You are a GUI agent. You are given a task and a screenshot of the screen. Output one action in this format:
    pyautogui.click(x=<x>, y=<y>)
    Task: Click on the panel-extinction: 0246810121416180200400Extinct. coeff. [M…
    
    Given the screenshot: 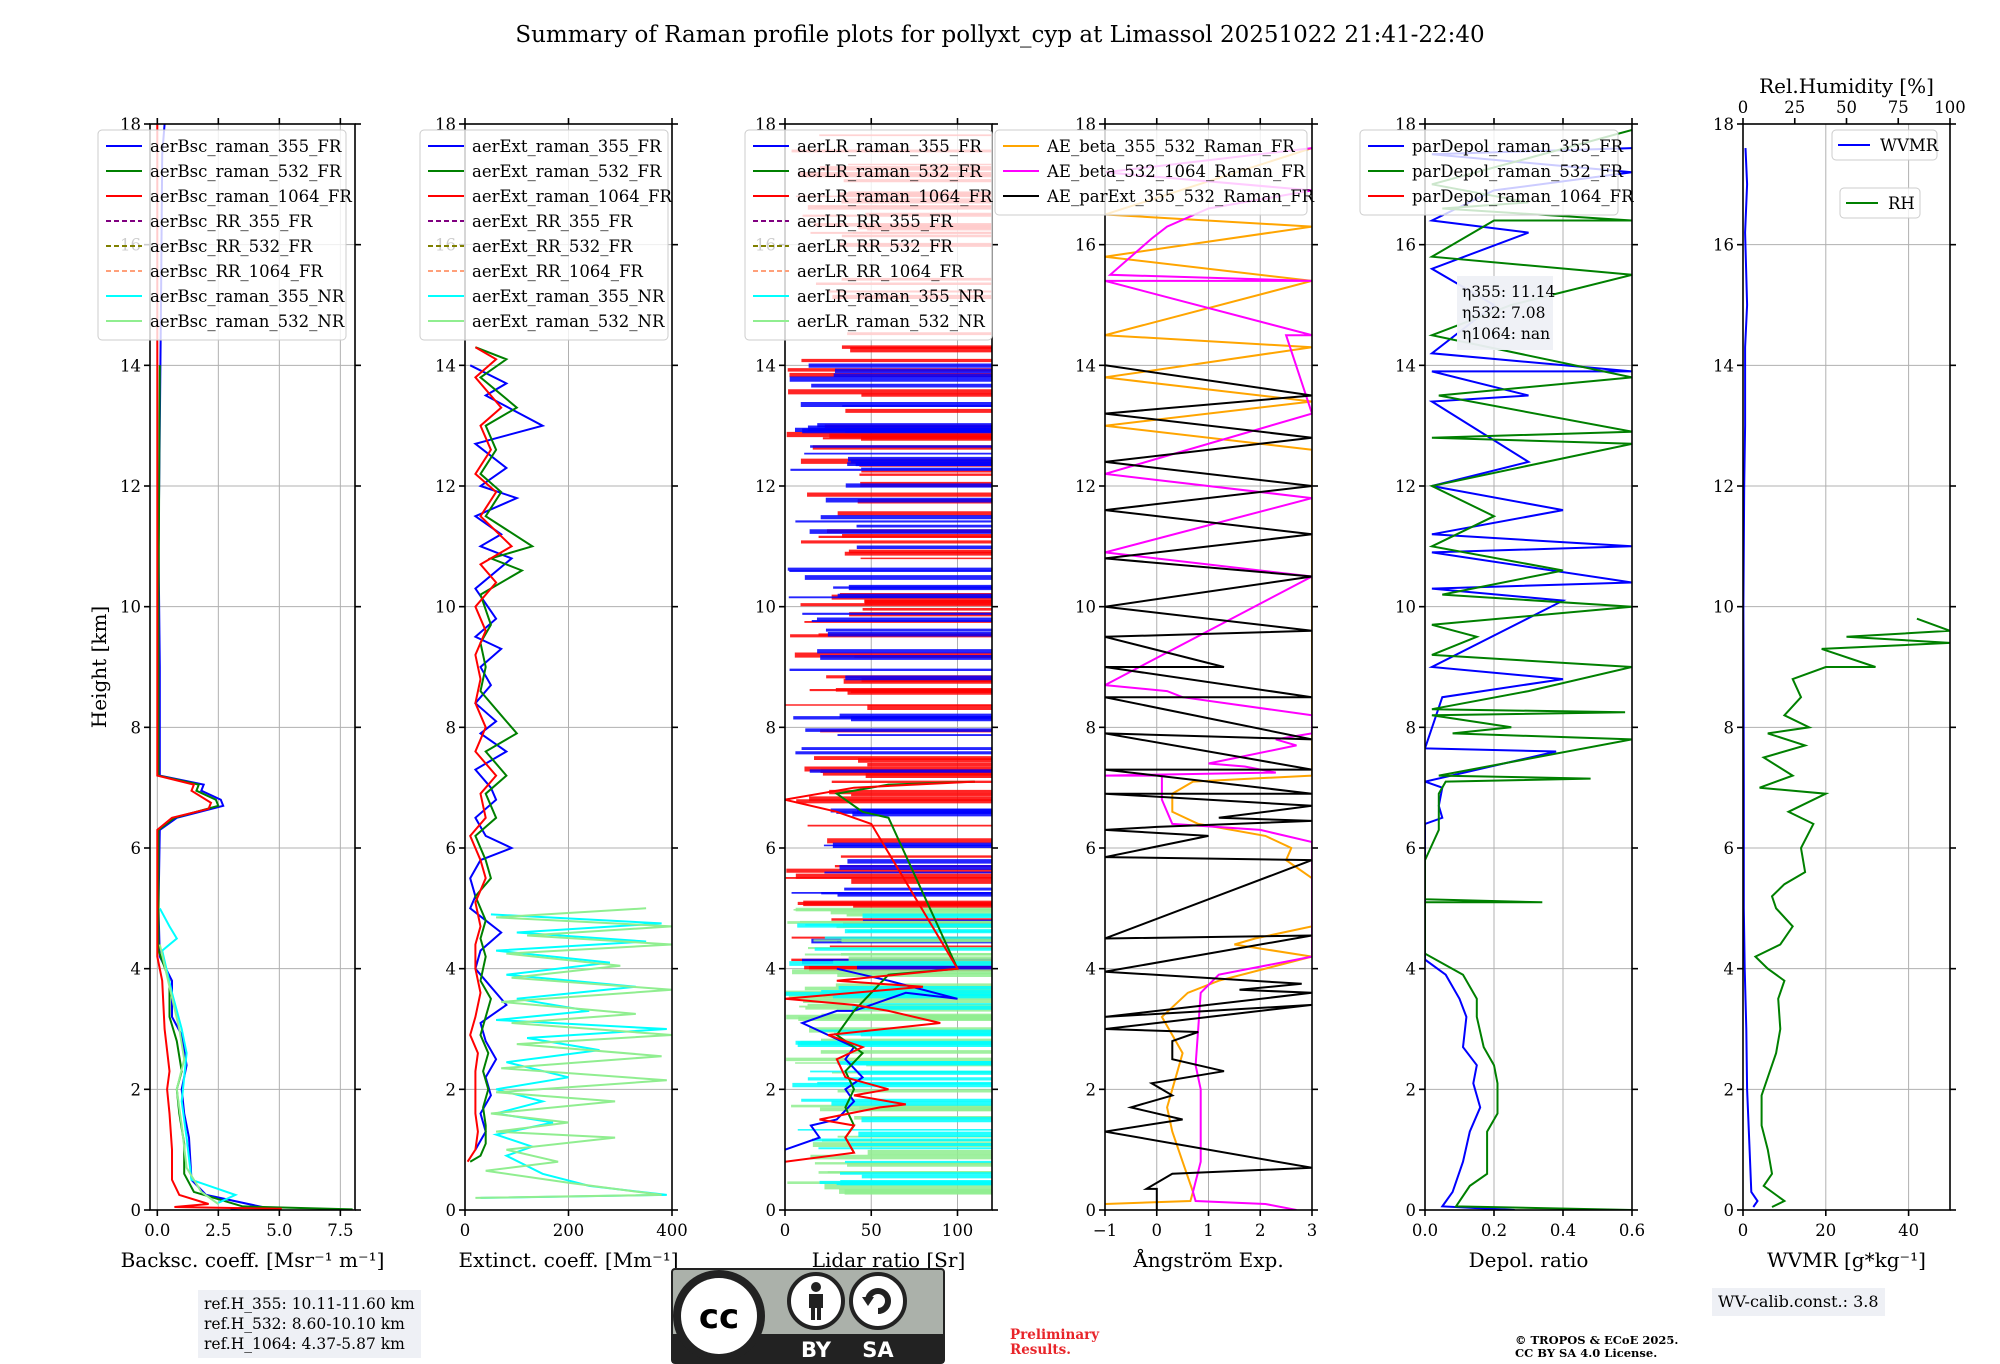 What is the action you would take?
    pyautogui.click(x=553, y=693)
    